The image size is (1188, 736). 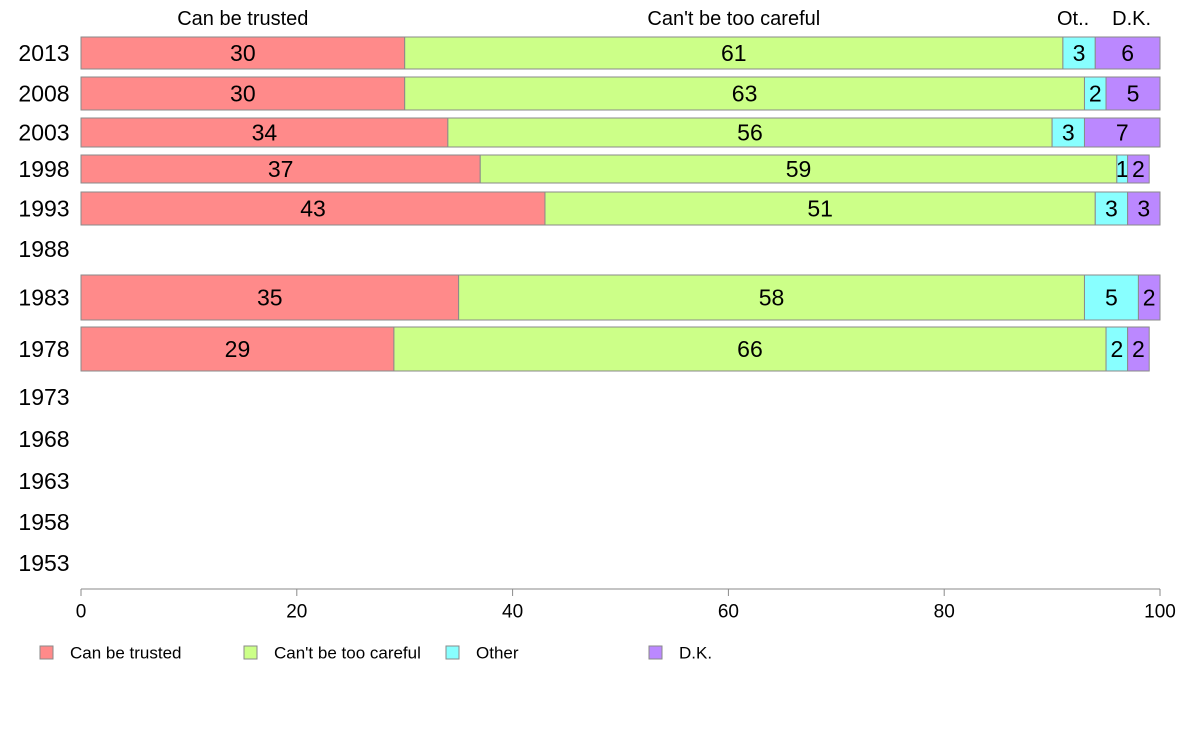 I want to click on bar-label-2013-series-0: 30, so click(x=243, y=53).